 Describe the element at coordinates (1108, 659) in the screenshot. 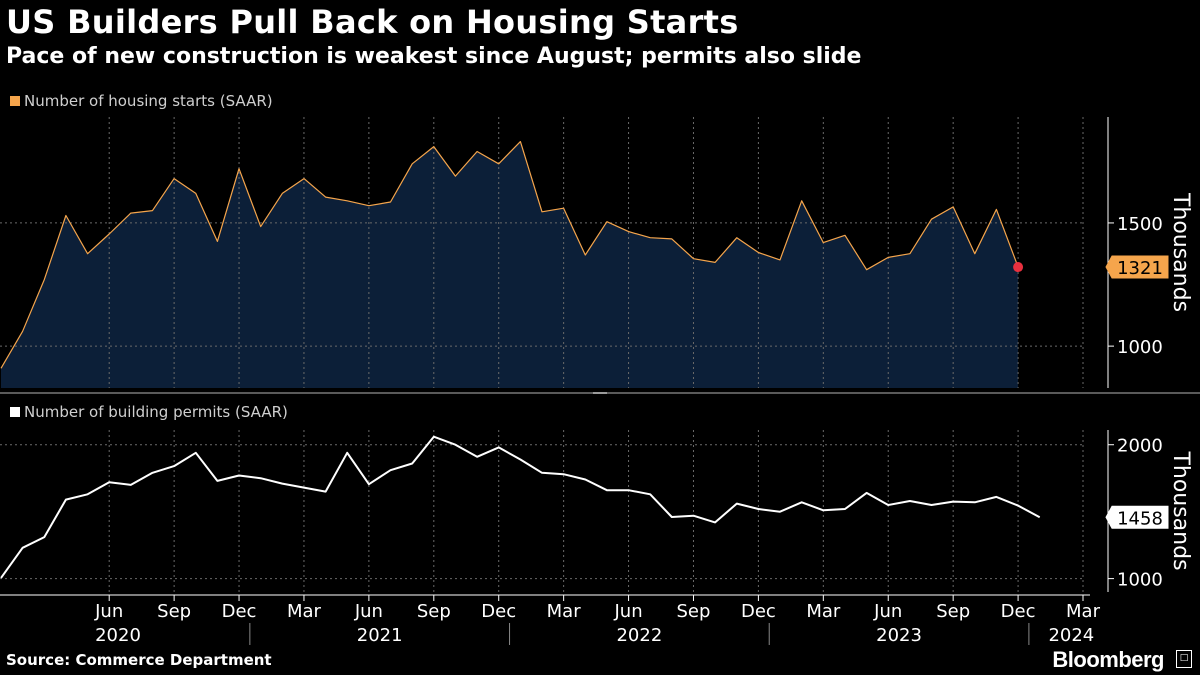

I see `bloomberg-logo: Bloomberg` at that location.